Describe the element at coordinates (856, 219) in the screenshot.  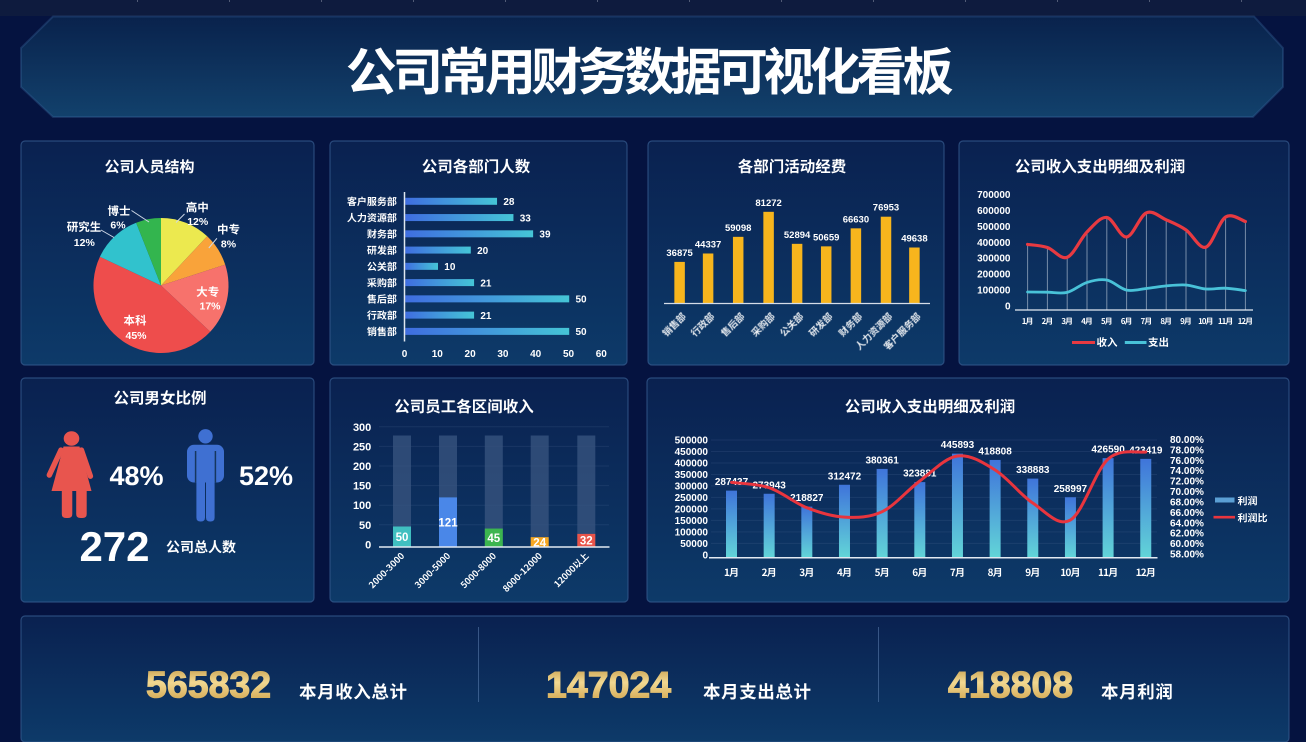
I see `svg-text: 66630` at that location.